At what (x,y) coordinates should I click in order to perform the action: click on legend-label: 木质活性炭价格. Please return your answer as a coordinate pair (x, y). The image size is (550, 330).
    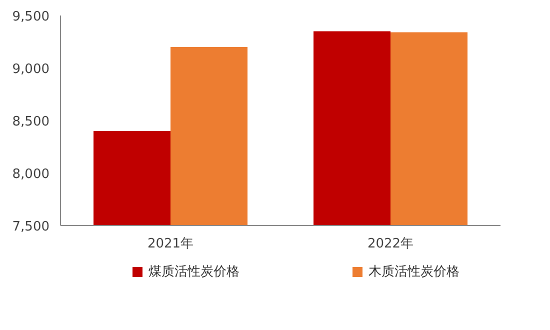
    Looking at the image, I should click on (414, 272).